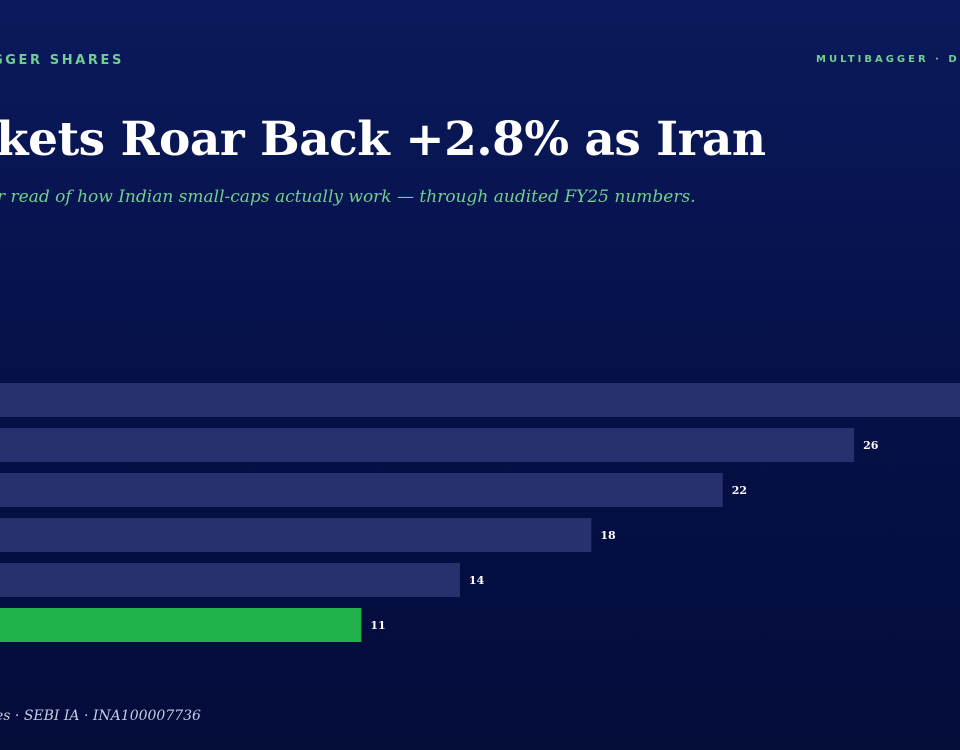 The image size is (960, 750). What do you see at coordinates (62, 60) in the screenshot?
I see `brand-left: GGER SHARES` at bounding box center [62, 60].